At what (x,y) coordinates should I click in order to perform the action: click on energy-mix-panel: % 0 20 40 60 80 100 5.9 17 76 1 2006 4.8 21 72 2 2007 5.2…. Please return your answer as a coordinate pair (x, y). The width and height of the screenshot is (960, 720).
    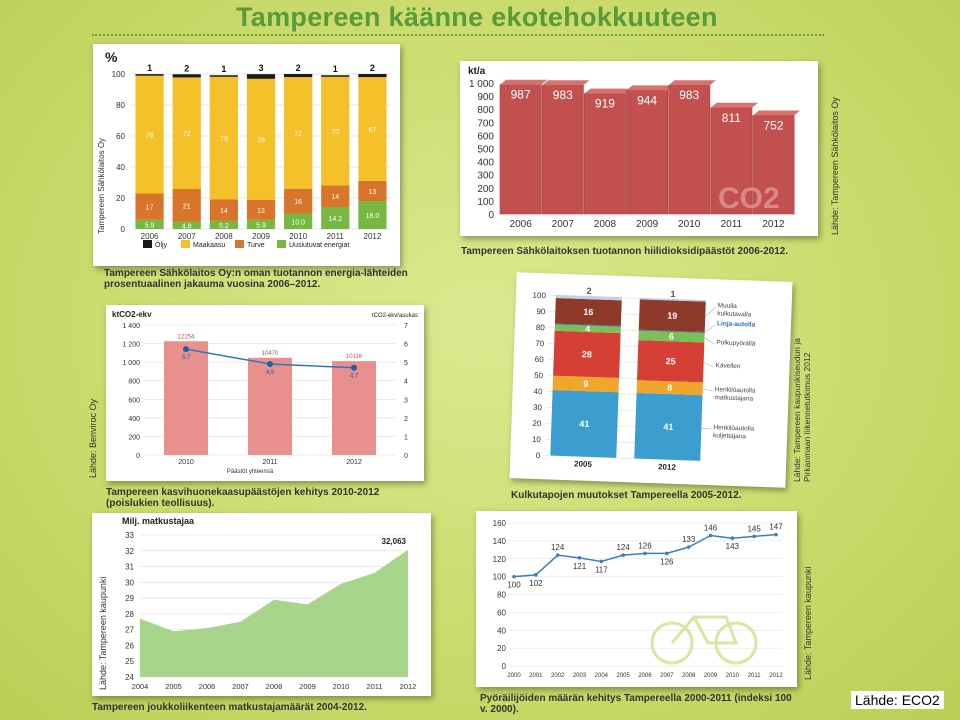
    Looking at the image, I should click on (246, 155).